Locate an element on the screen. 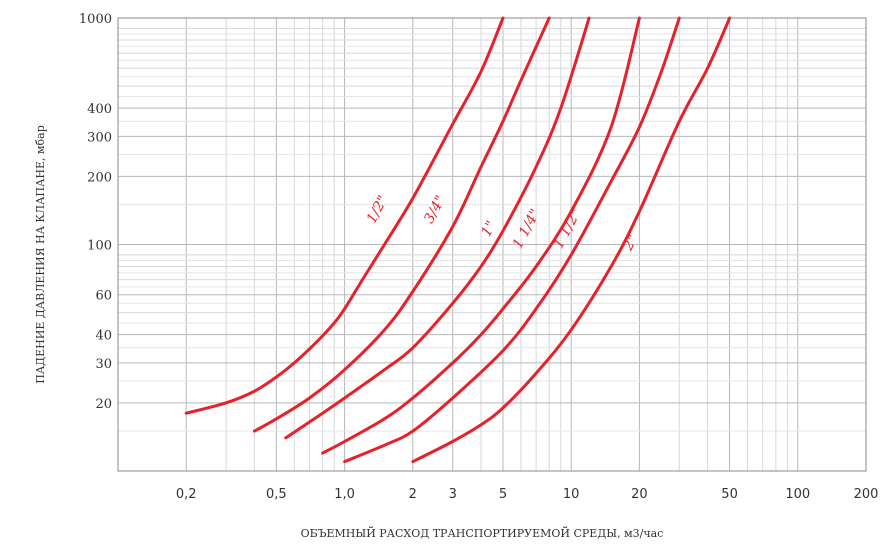 The width and height of the screenshot is (895, 554). y-tick-label: 300 is located at coordinates (99, 137).